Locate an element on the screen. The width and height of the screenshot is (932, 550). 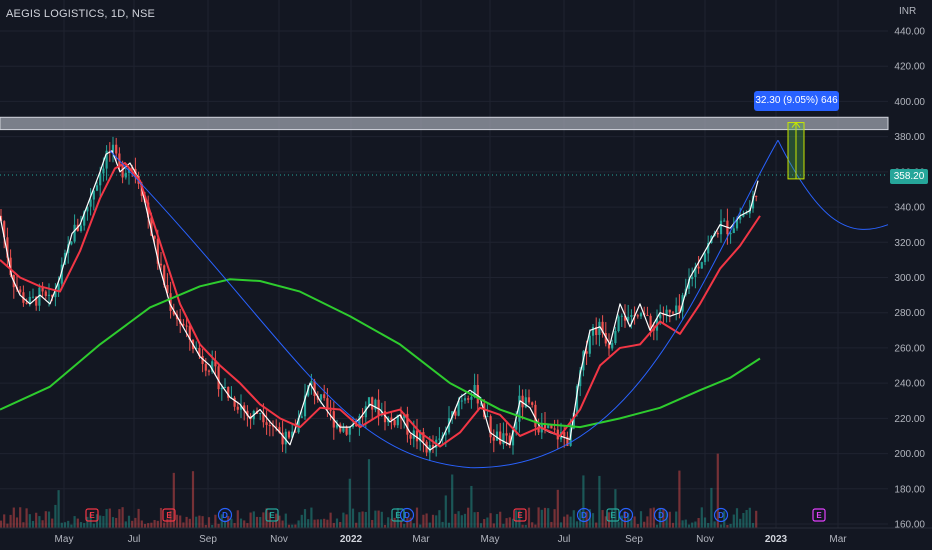
resistance-zone is located at coordinates (444, 123).